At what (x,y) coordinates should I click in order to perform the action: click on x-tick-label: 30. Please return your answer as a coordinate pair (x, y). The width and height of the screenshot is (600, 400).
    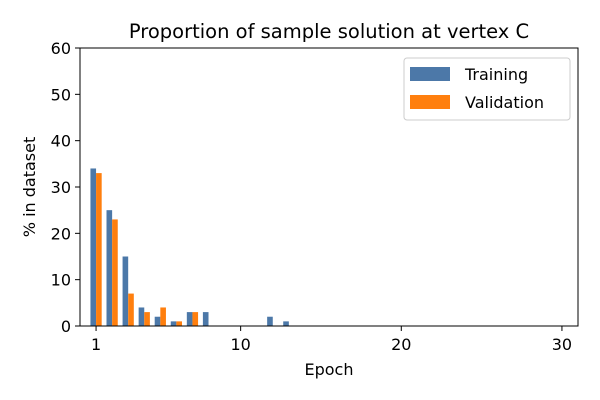
    Looking at the image, I should click on (562, 344).